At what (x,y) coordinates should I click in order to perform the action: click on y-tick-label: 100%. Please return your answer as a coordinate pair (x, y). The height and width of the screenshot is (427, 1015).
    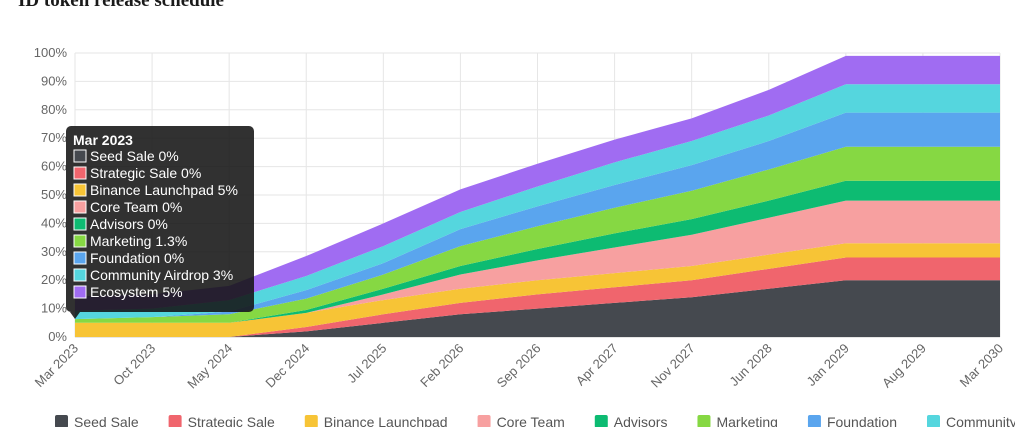
    Looking at the image, I should click on (51, 52).